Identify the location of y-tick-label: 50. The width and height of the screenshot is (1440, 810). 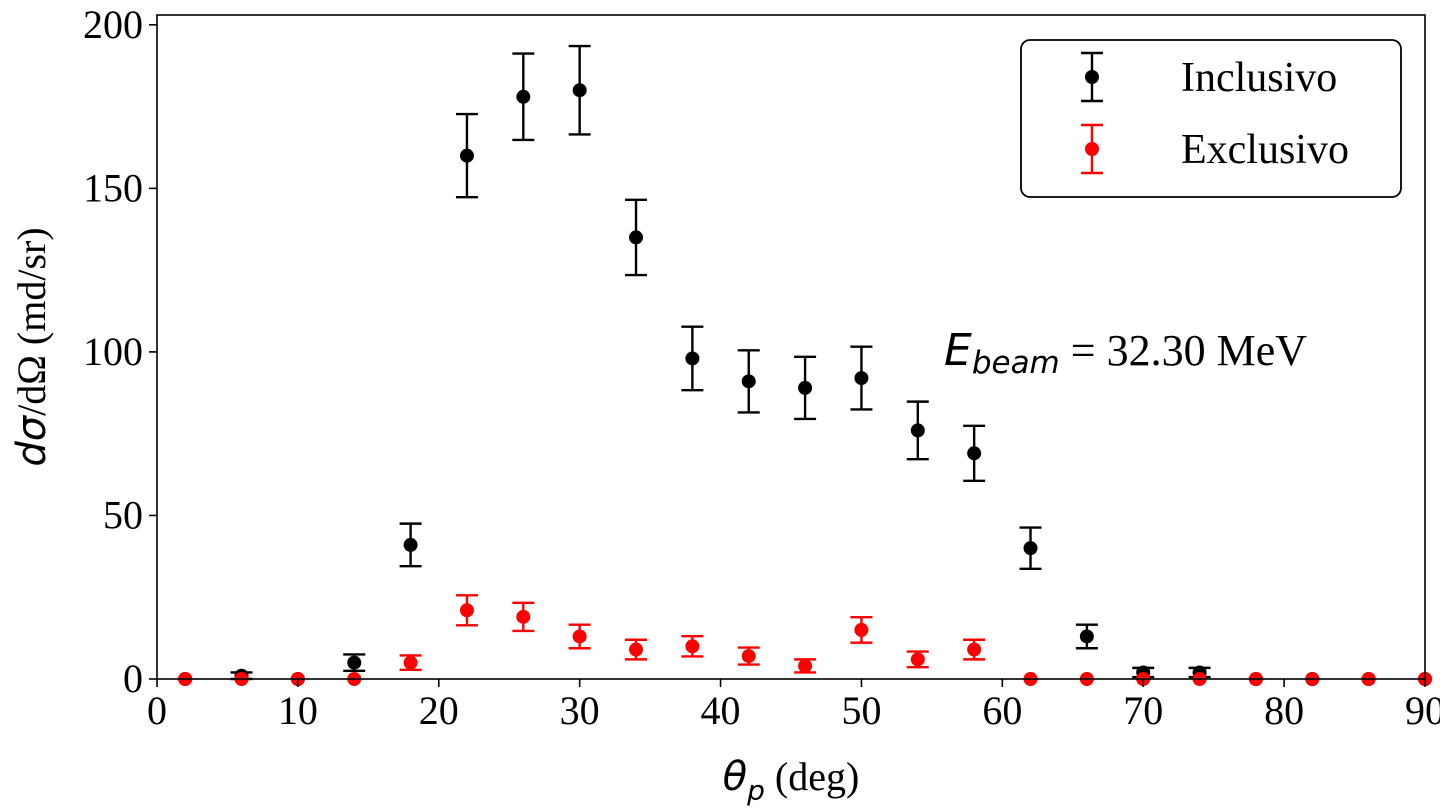
(123, 514).